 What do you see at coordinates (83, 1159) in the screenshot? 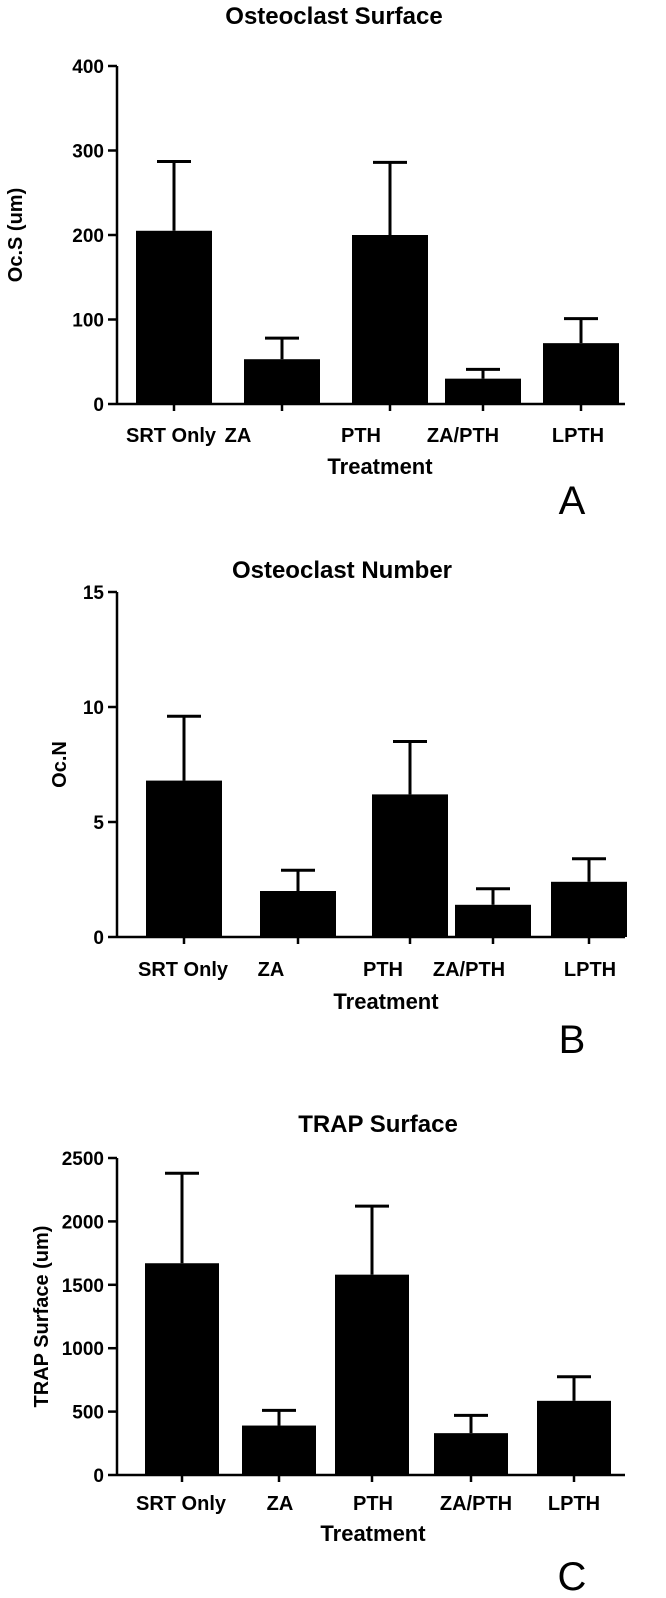
I see `y-tick-label: 2500` at bounding box center [83, 1159].